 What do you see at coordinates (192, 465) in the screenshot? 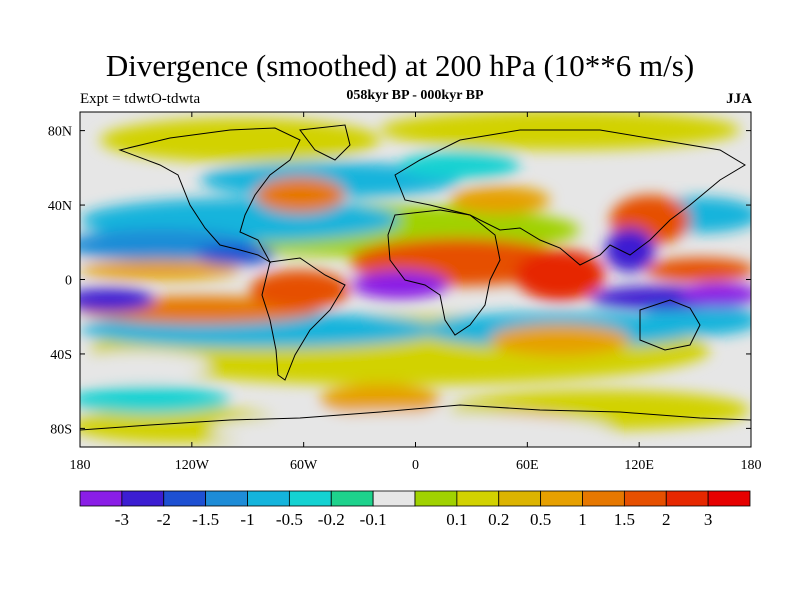
I see `x-tick-label: 120W` at bounding box center [192, 465].